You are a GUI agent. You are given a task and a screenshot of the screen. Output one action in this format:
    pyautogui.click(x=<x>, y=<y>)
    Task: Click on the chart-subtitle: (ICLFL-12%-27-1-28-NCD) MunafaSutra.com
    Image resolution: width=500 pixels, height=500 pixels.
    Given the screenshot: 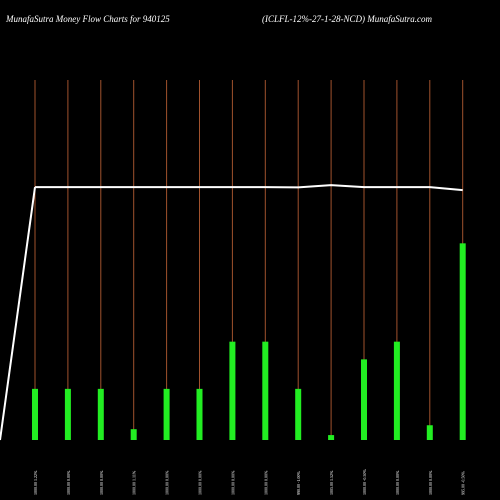 What is the action you would take?
    pyautogui.click(x=347, y=19)
    